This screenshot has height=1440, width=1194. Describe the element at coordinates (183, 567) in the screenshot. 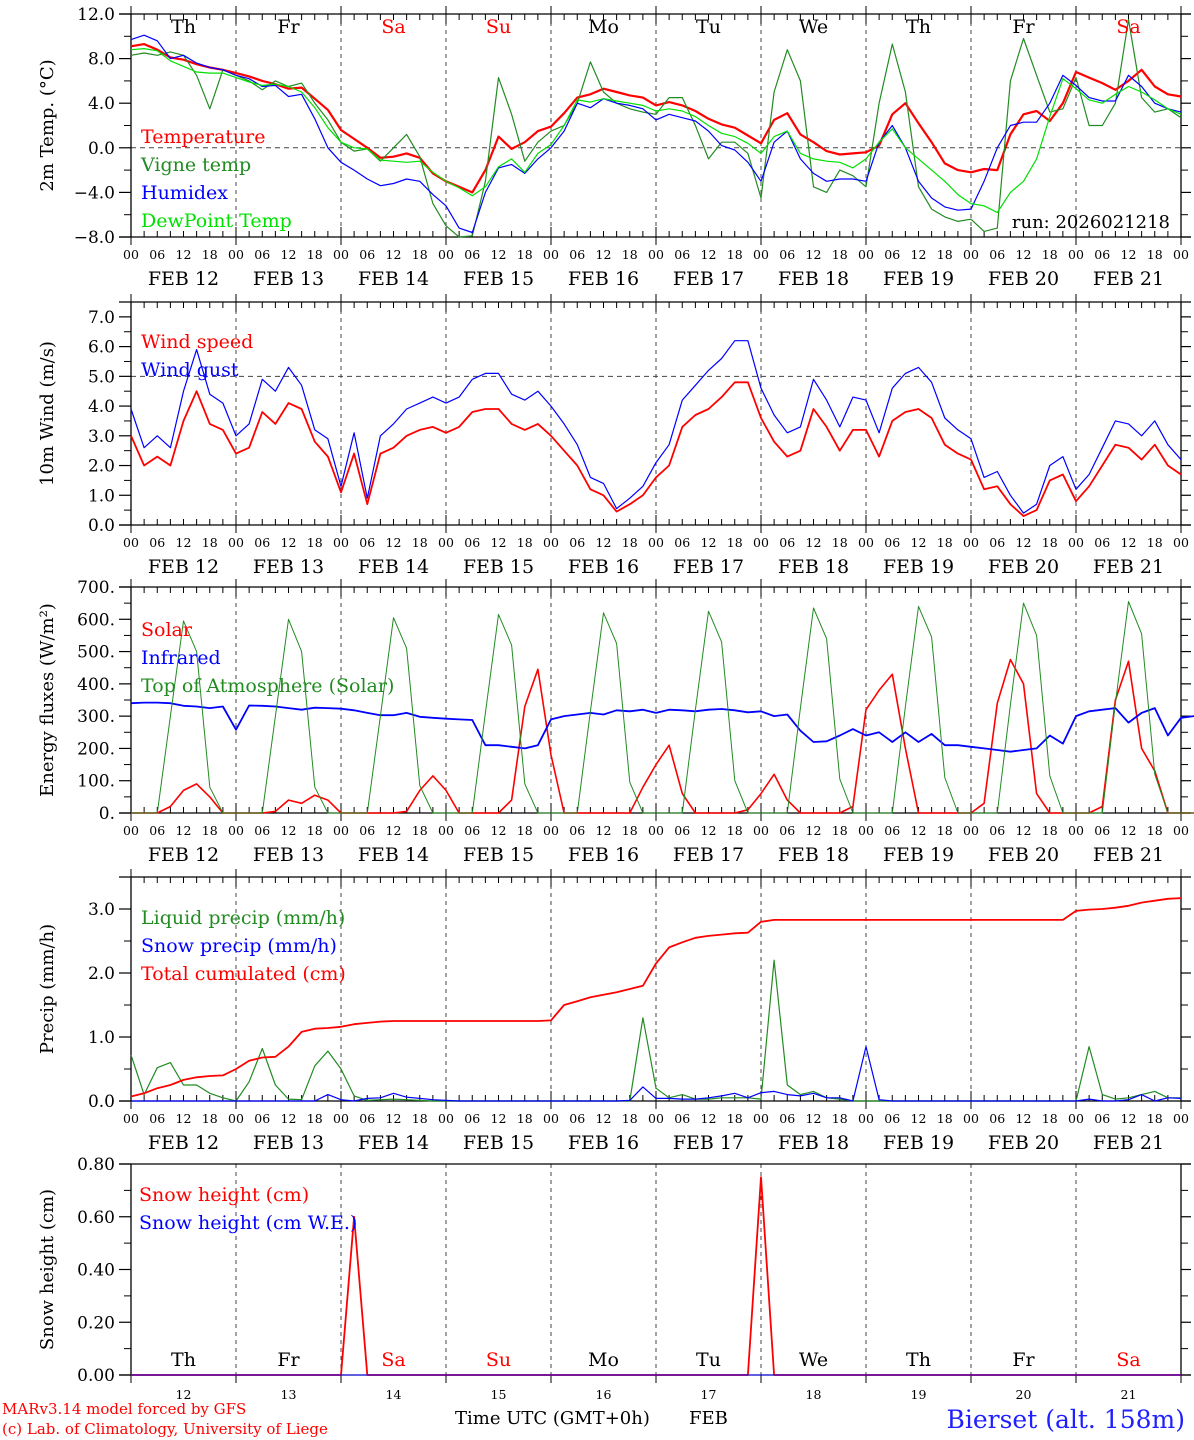

I see `date-label: FEB 12` at that location.